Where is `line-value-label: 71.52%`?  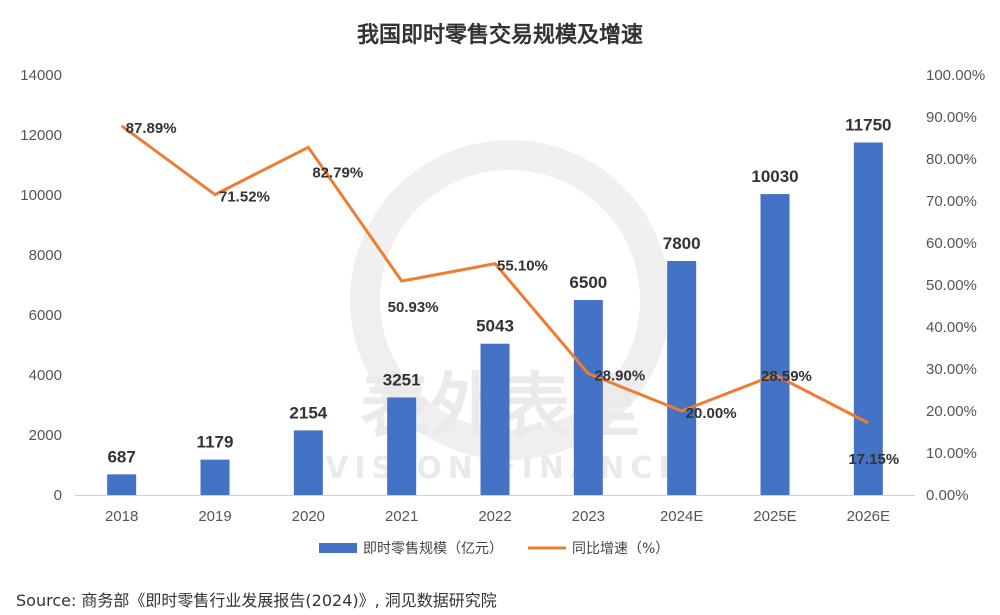 line-value-label: 71.52% is located at coordinates (244, 197).